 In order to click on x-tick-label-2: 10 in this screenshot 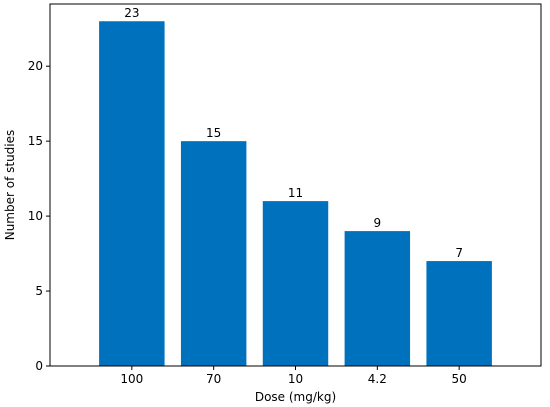, I will do `click(295, 379)`.